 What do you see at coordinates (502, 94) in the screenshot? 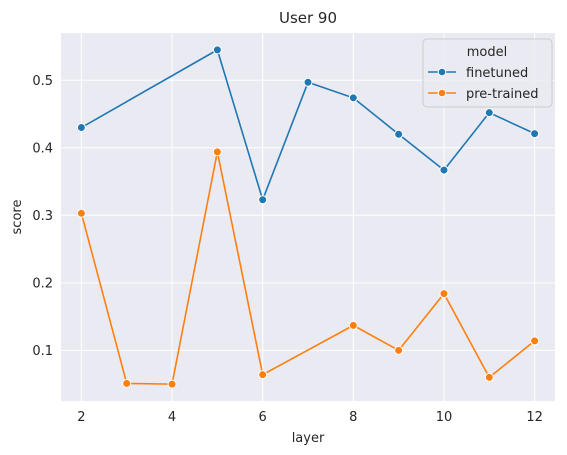
I see `legend-label-pre-trained: pre-trained` at bounding box center [502, 94].